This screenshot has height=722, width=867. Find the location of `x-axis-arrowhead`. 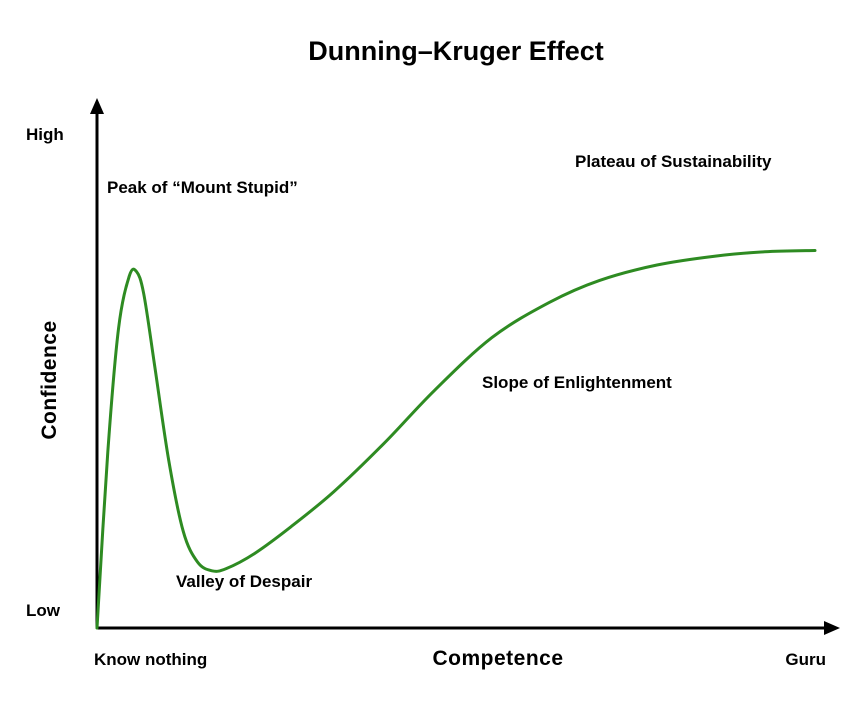

x-axis-arrowhead is located at coordinates (832, 628).